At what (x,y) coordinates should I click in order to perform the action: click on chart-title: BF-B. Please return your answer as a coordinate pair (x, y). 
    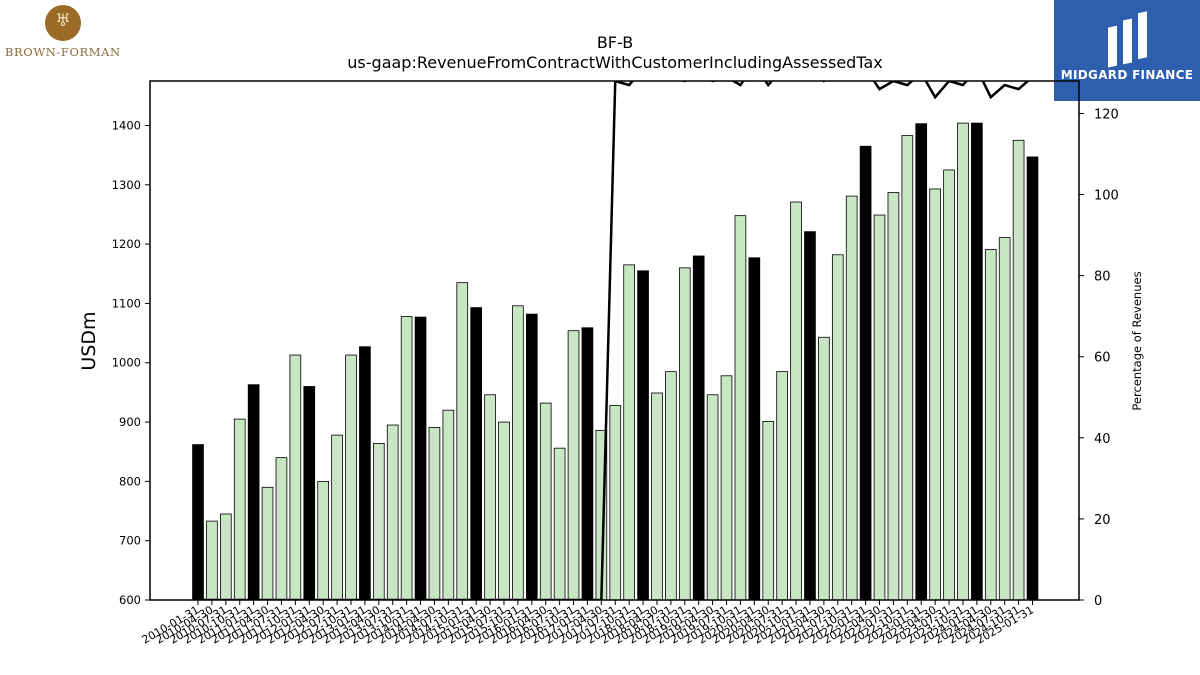
    Looking at the image, I should click on (615, 42).